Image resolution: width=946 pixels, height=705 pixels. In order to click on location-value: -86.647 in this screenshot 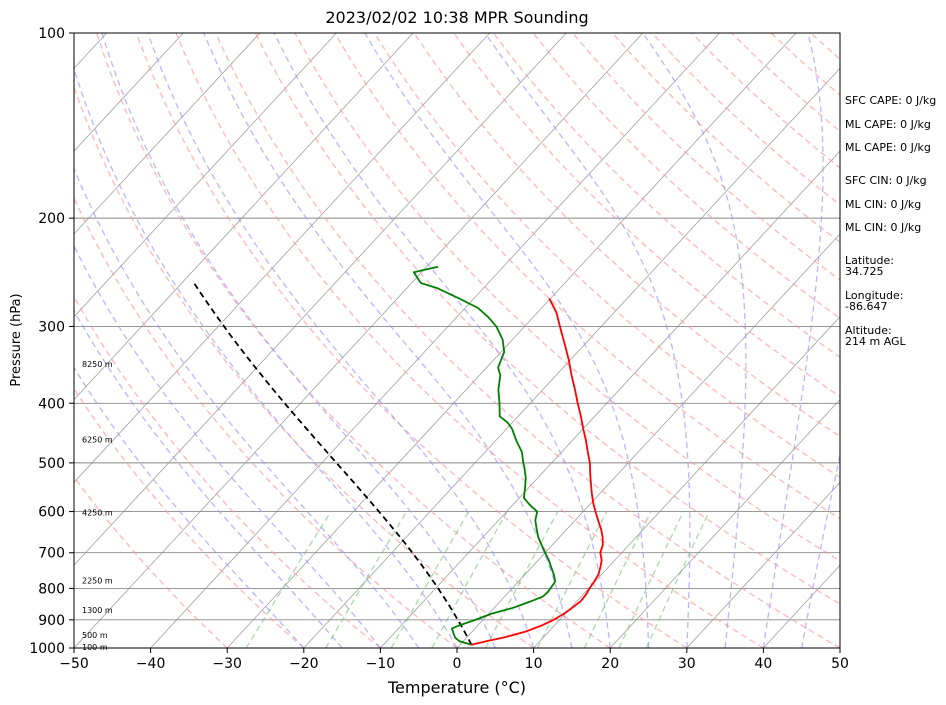, I will do `click(866, 306)`.